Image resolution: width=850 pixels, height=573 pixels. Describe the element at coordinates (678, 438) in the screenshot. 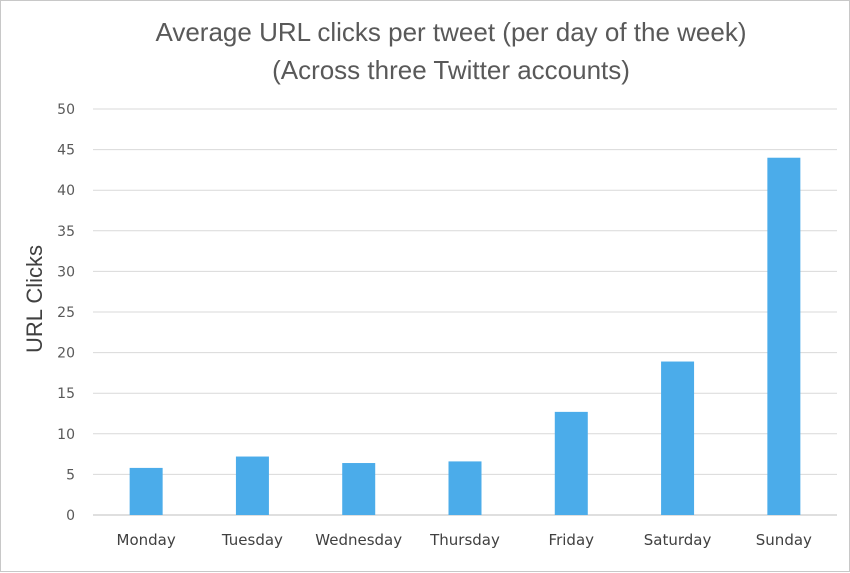

I see `bar-saturday` at that location.